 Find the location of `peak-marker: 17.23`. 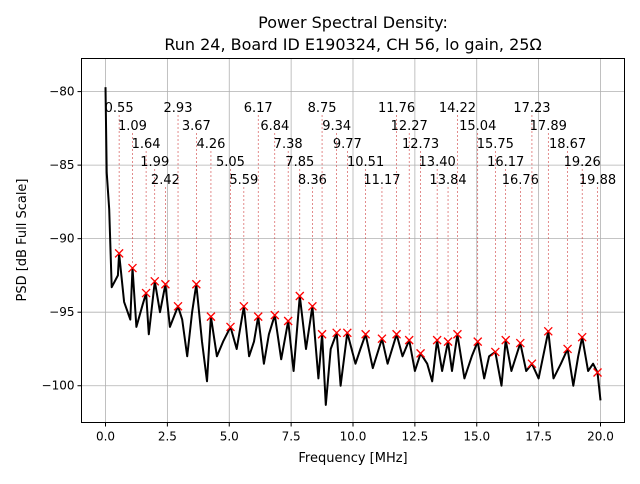

peak-marker: 17.23 is located at coordinates (532, 235).